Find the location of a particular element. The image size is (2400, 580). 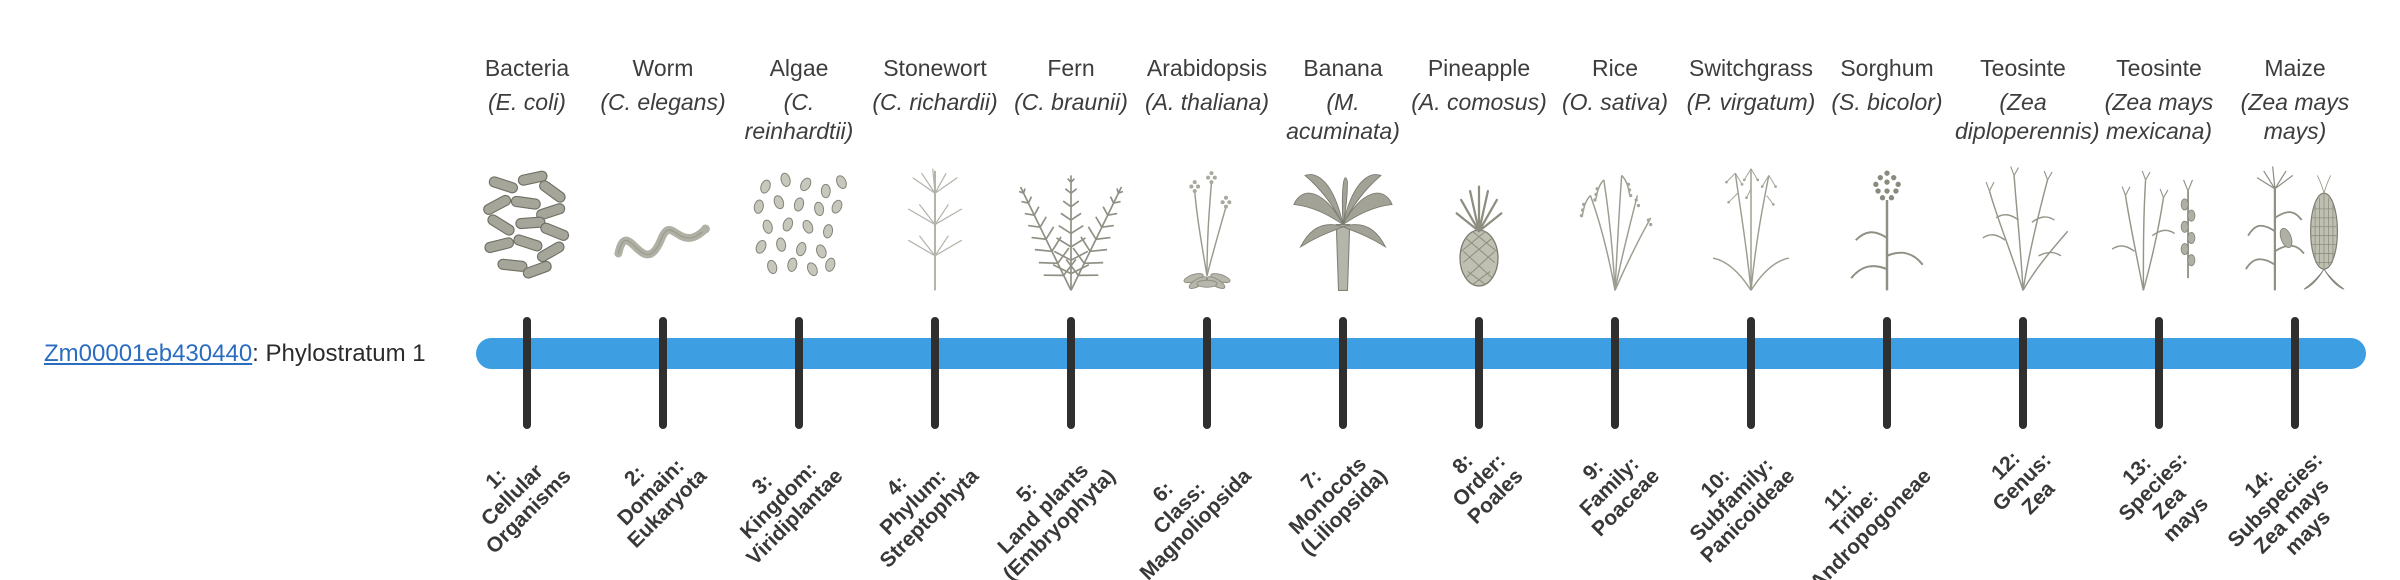

species-column-worm: Worm (C. elegans) is located at coordinates (663, 175).